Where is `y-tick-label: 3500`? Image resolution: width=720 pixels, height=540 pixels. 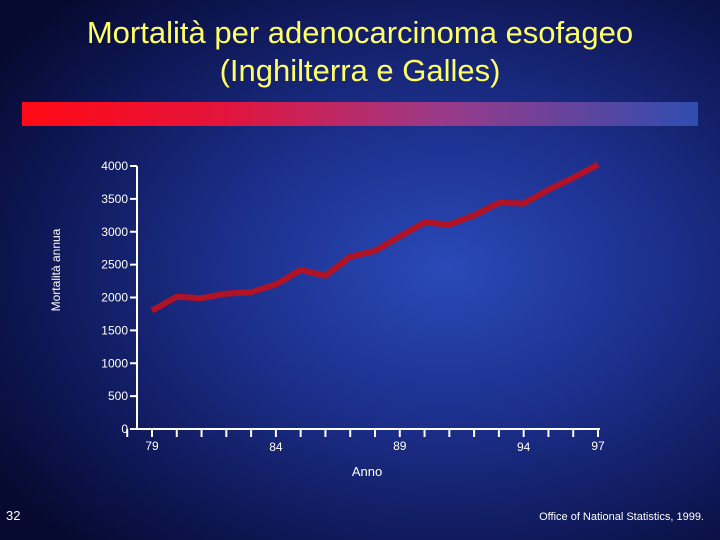 y-tick-label: 3500 is located at coordinates (114, 199).